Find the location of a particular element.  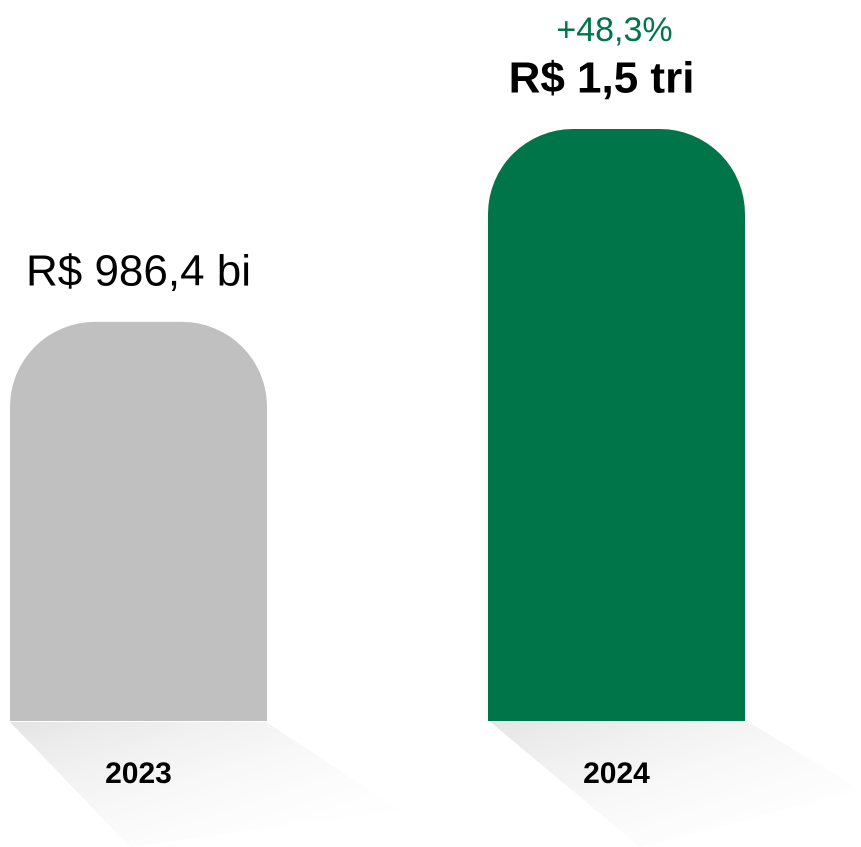

value-label: R$ 1,5 tri is located at coordinates (602, 78).